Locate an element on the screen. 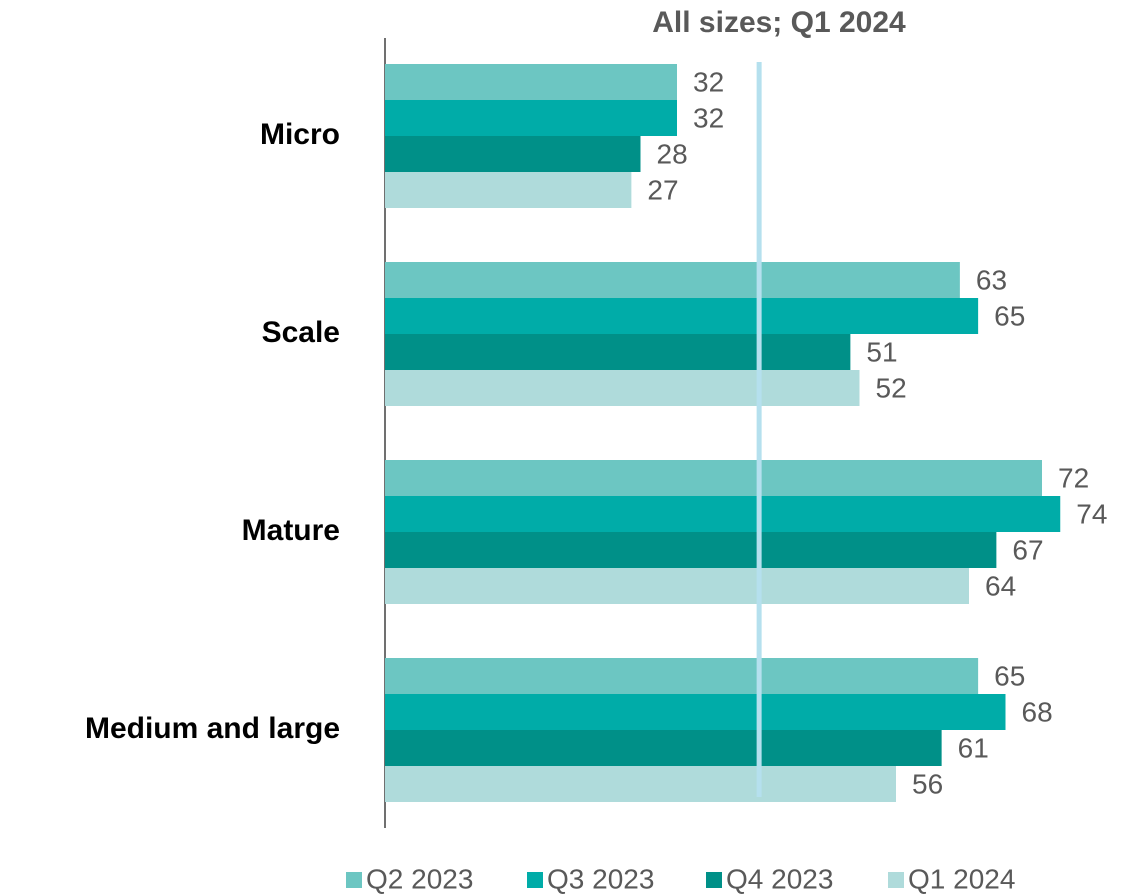 This screenshot has width=1135, height=894. value-label: 72 is located at coordinates (1073, 477).